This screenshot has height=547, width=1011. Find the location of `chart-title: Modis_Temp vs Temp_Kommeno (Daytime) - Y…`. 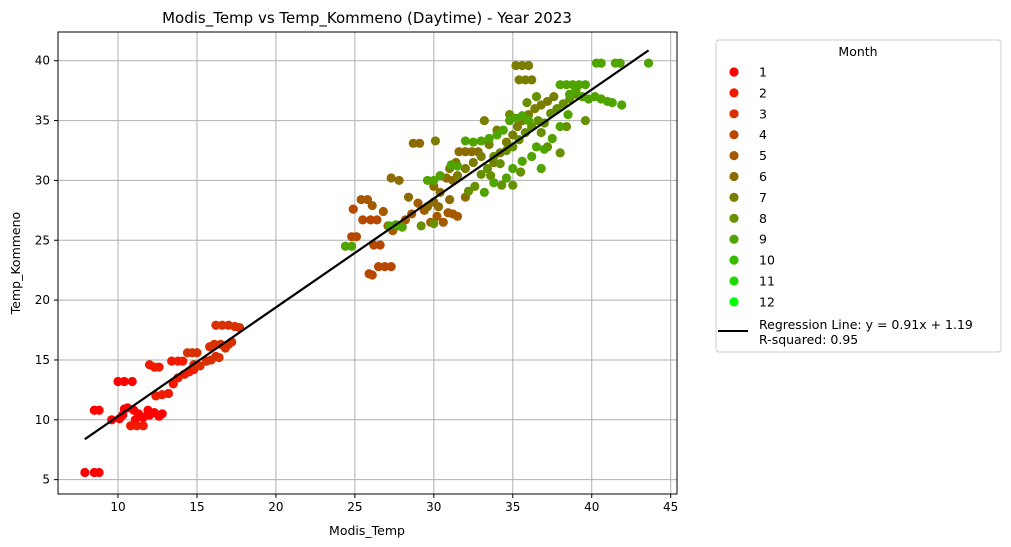

chart-title: Modis_Temp vs Temp_Kommeno (Daytime) - Y… is located at coordinates (367, 18).